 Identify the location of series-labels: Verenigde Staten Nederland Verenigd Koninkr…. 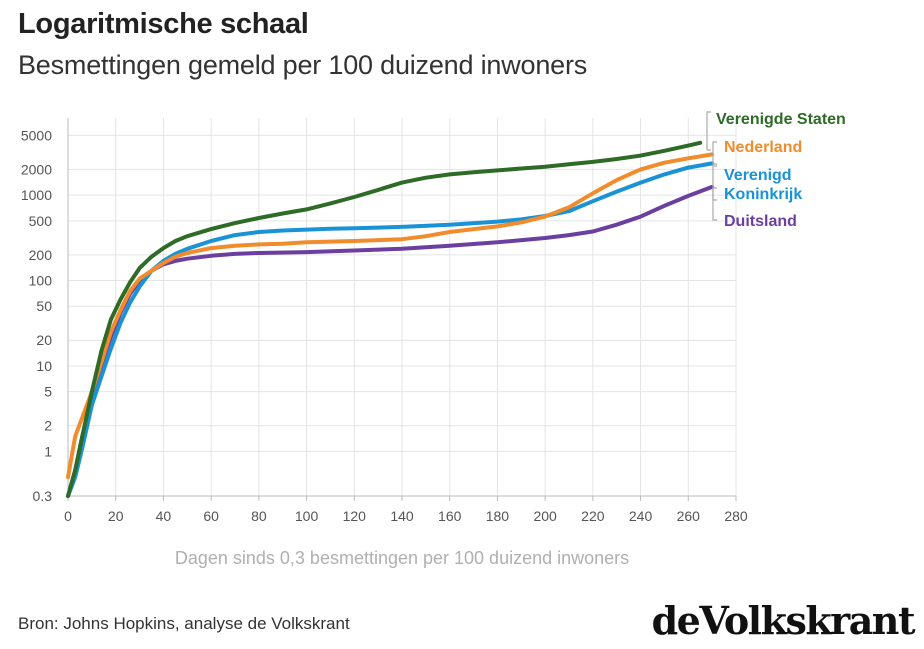
(776, 170).